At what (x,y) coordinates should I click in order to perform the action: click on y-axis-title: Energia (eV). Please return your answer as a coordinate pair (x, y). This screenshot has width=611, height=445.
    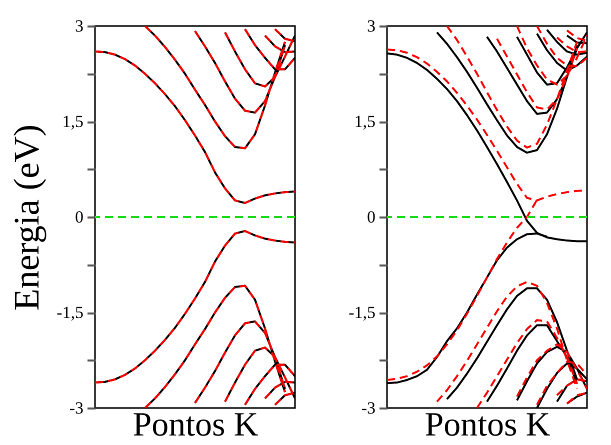
    Looking at the image, I should click on (26, 217).